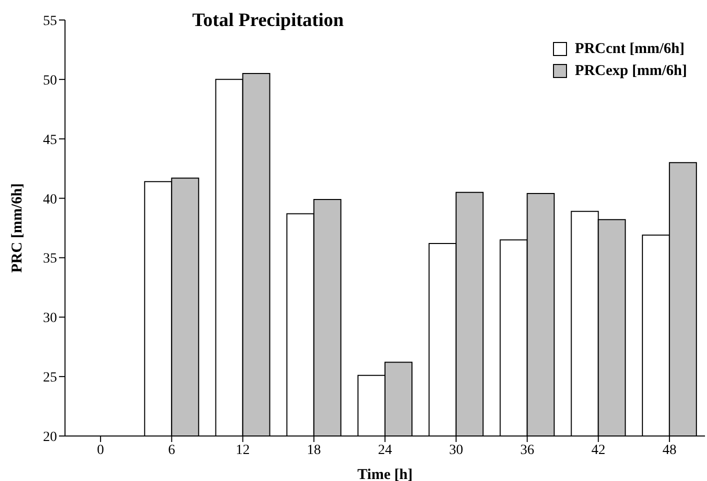 The width and height of the screenshot is (707, 481). I want to click on legend-label: PRCcnt [mm/6h], so click(629, 49).